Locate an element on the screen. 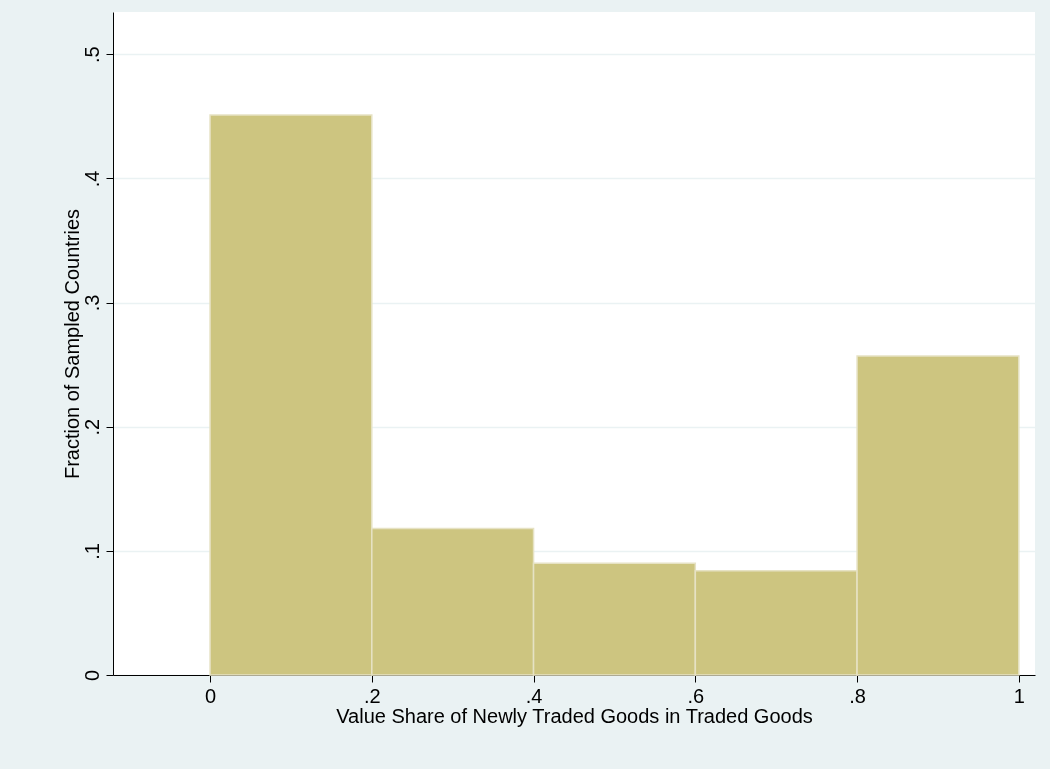 This screenshot has height=769, width=1050. y-tick-label: .5 is located at coordinates (91, 55).